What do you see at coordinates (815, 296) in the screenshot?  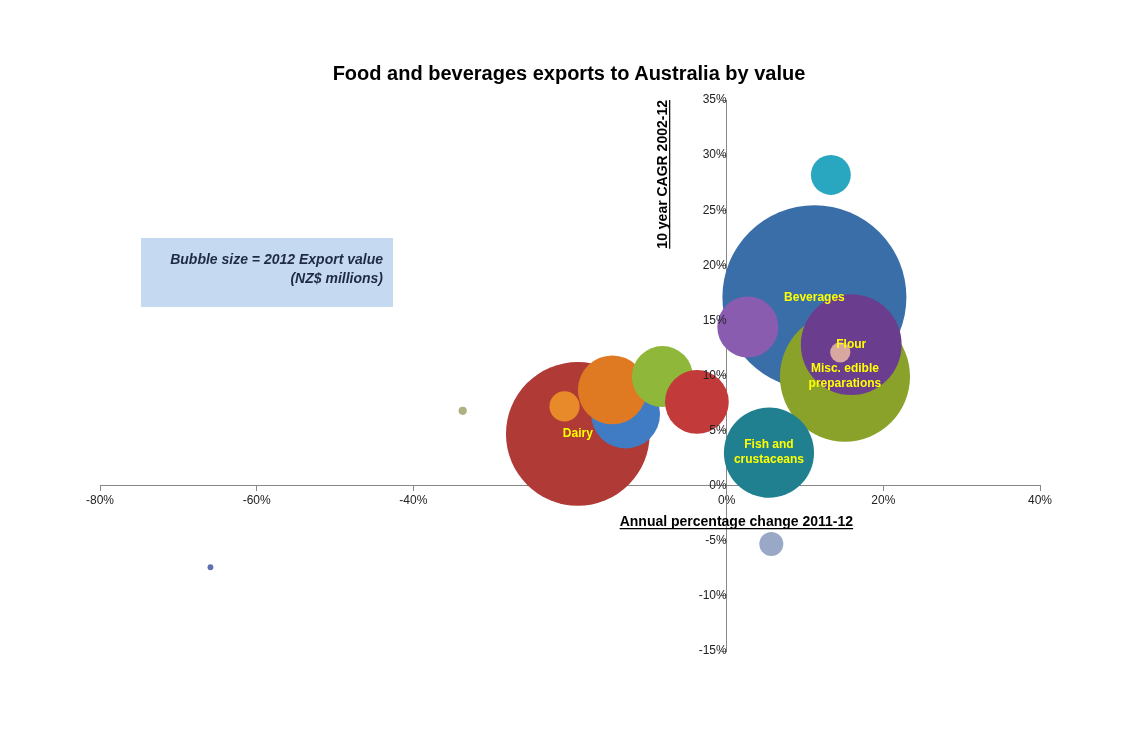 I see `series-label: Beverages` at bounding box center [815, 296].